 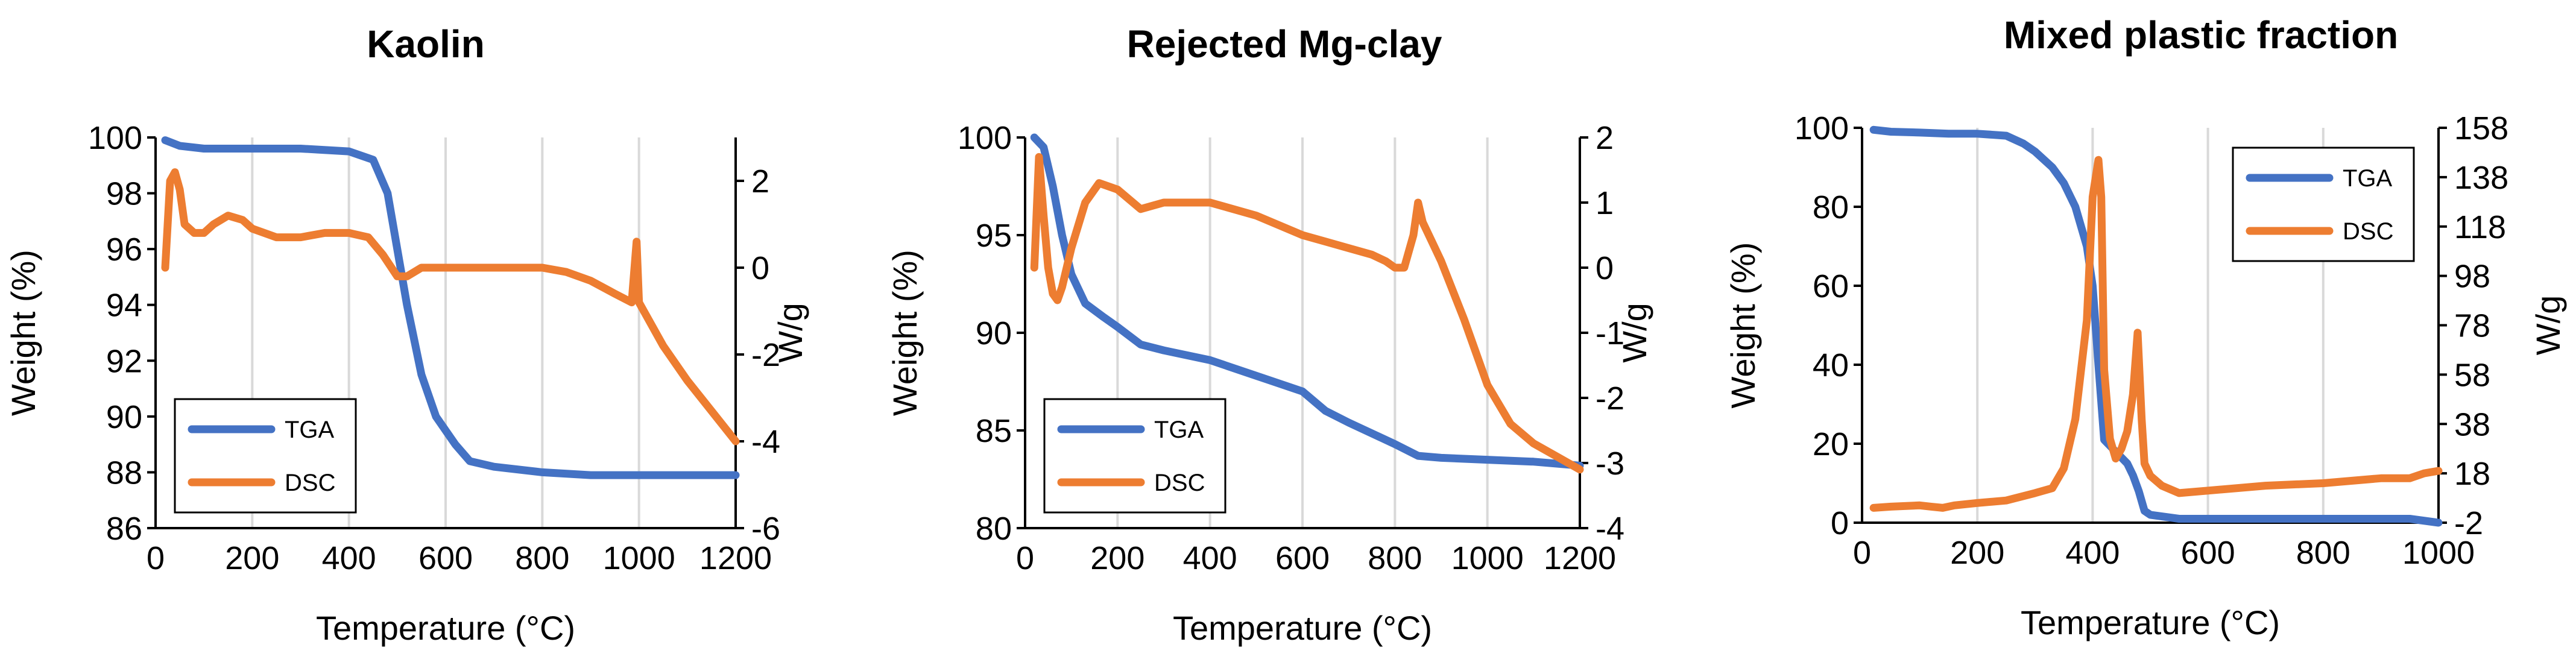 What do you see at coordinates (1831, 444) in the screenshot?
I see `y-tick-label: 20` at bounding box center [1831, 444].